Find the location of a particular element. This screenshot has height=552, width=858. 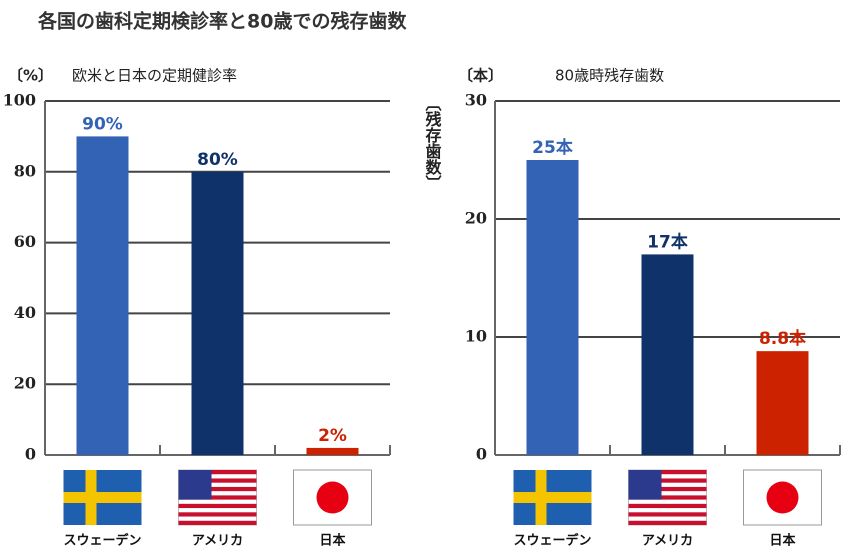

page-title: 各国の歯科定期検診率と80歳での残存歯数 is located at coordinates (222, 21).